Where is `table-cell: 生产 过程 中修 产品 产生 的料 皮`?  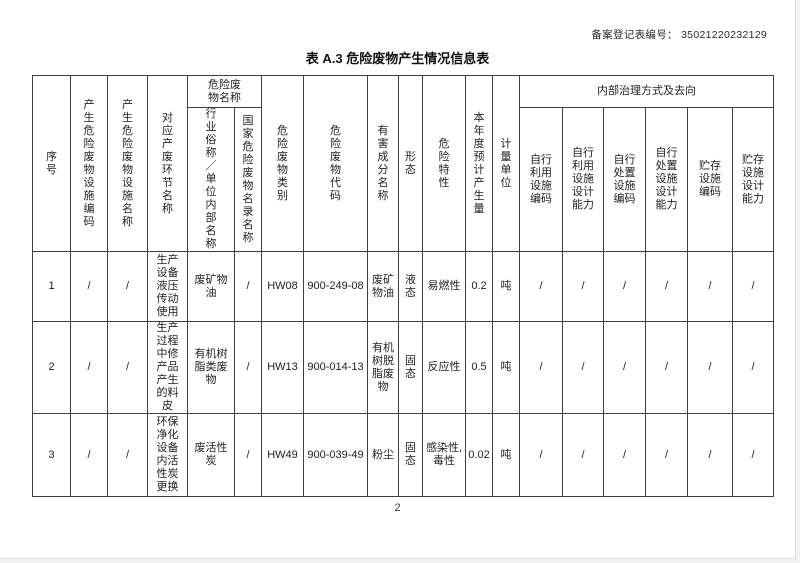 table-cell: 生产 过程 中修 产品 产生 的料 皮 is located at coordinates (167, 367).